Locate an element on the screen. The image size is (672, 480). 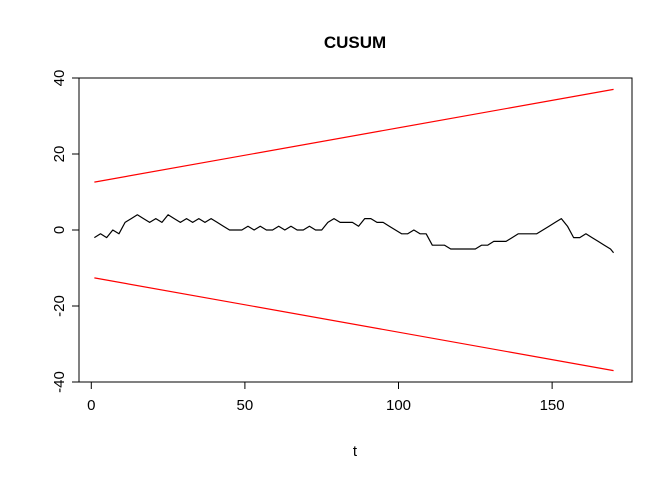
y-tick-label: 0 is located at coordinates (59, 230).